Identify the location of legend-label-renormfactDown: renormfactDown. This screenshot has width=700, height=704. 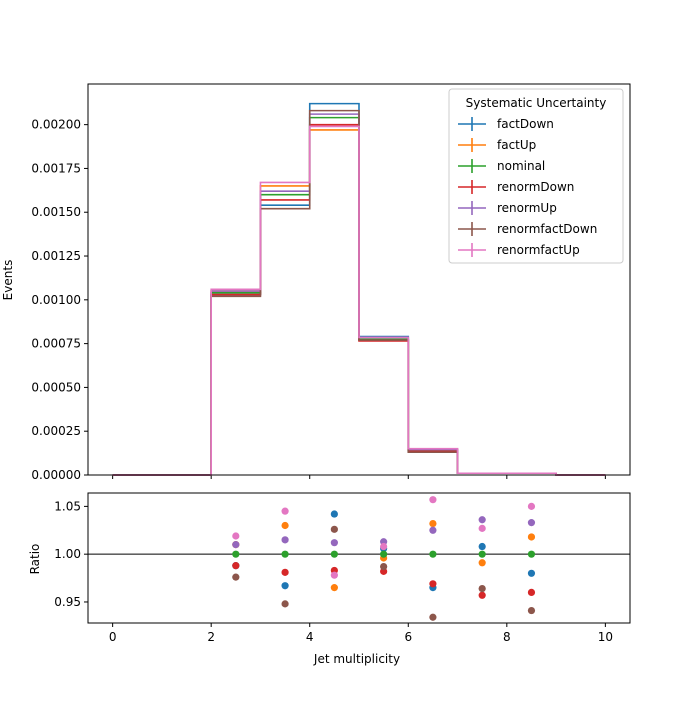
(547, 229).